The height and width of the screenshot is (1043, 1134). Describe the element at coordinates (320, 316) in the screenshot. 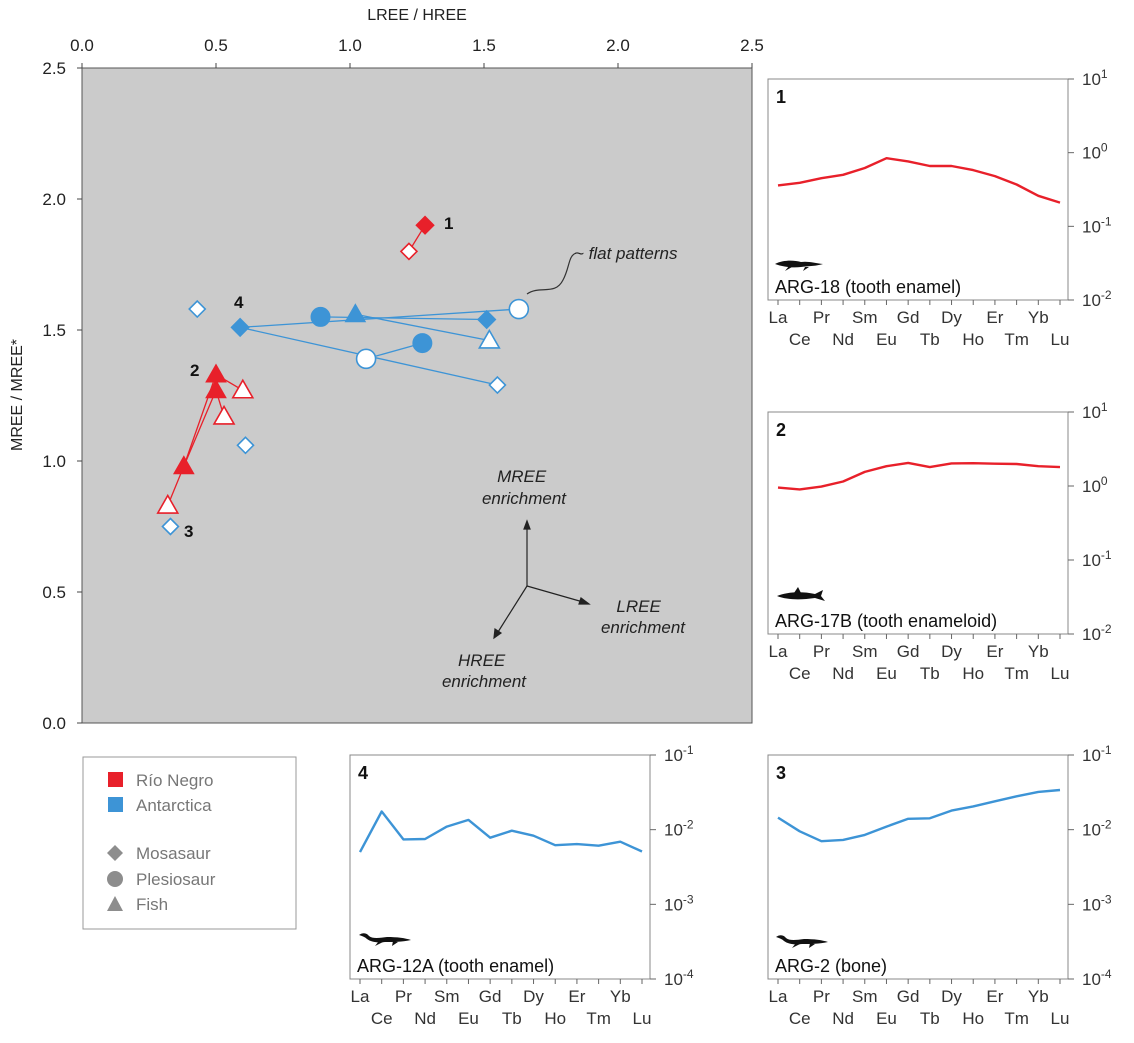

I see `antarctica-solid-circle-point` at that location.